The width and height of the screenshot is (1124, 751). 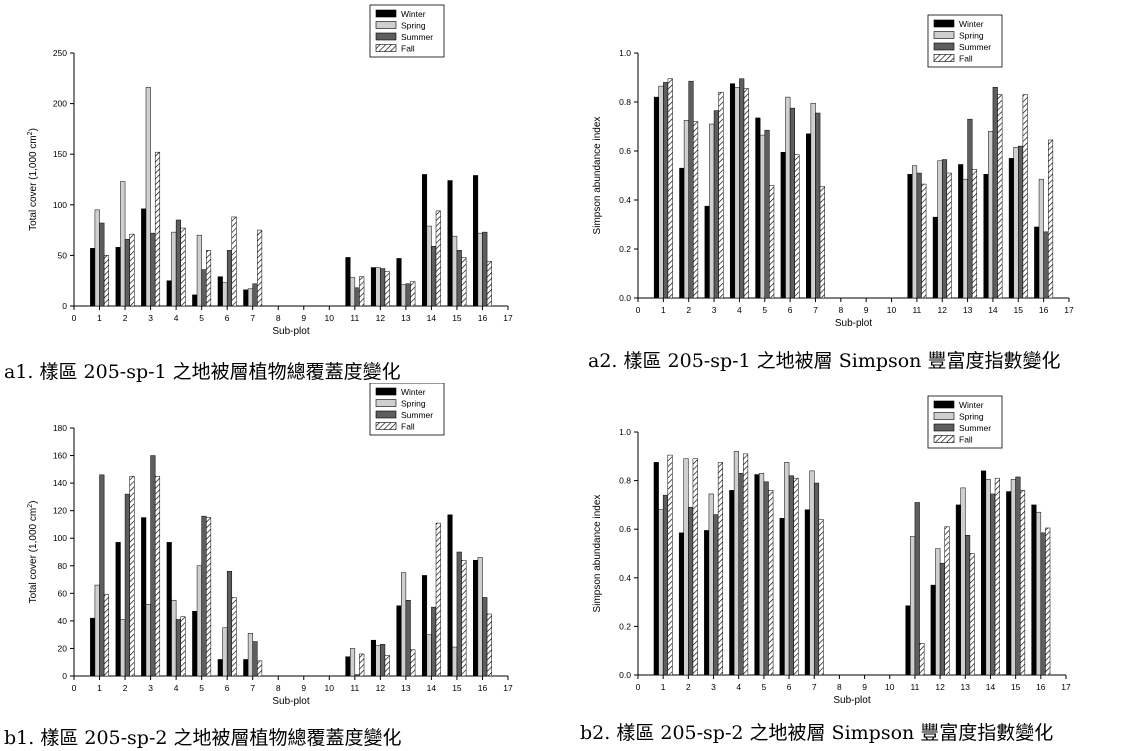 What do you see at coordinates (330, 318) in the screenshot?
I see `x-tick-label: 10` at bounding box center [330, 318].